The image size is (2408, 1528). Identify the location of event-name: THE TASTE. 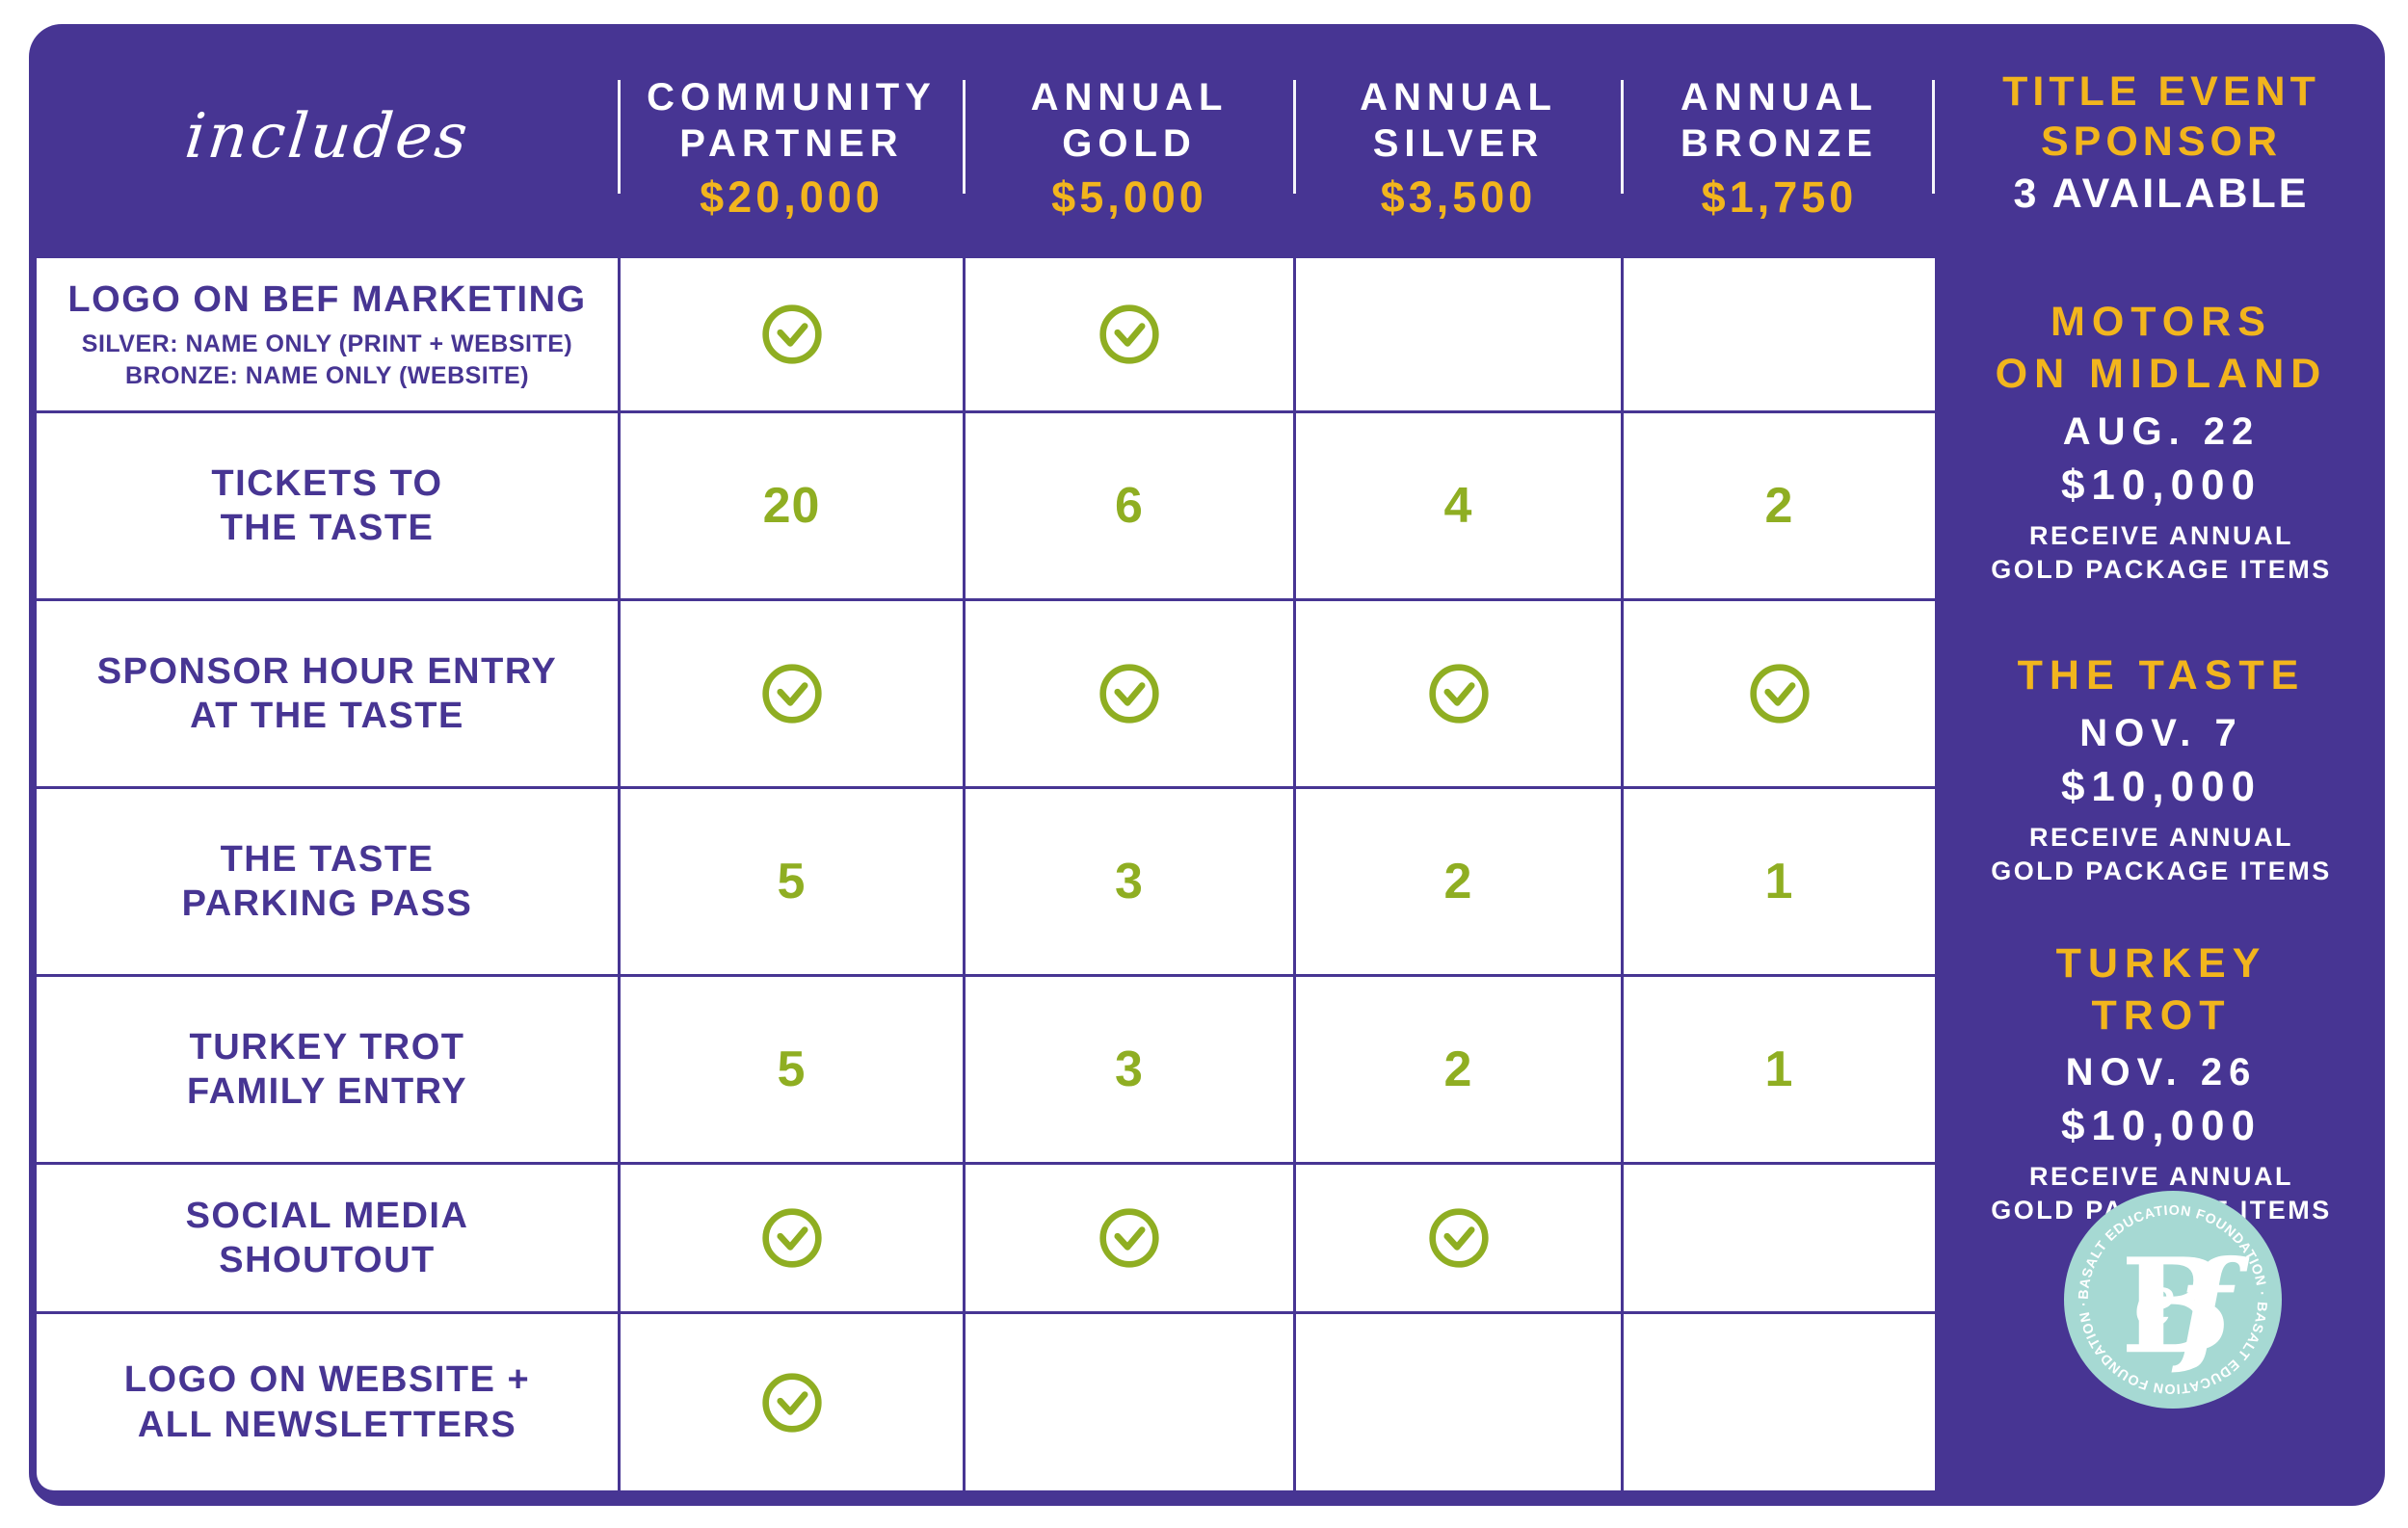
(2162, 674).